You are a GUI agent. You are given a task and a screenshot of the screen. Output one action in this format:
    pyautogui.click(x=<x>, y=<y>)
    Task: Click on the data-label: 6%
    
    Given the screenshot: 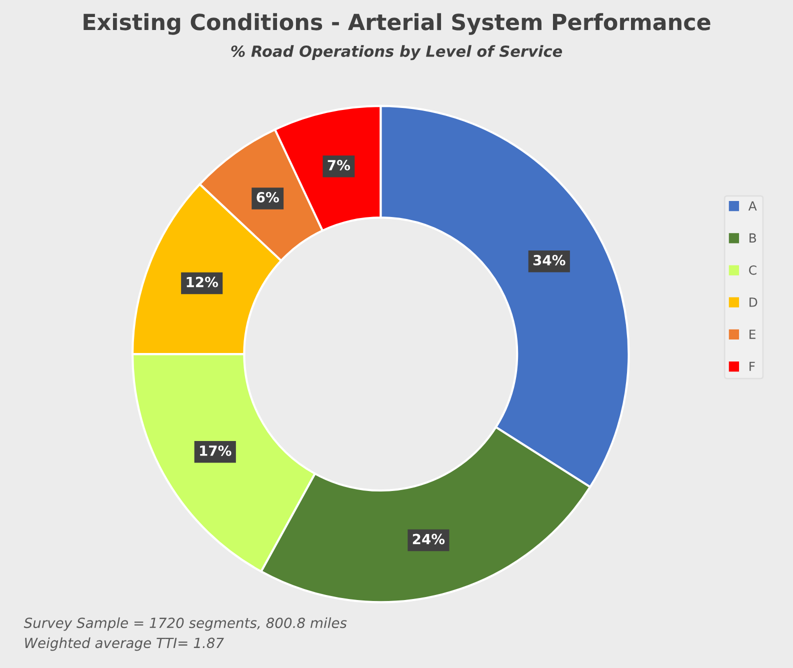 What is the action you would take?
    pyautogui.click(x=267, y=197)
    